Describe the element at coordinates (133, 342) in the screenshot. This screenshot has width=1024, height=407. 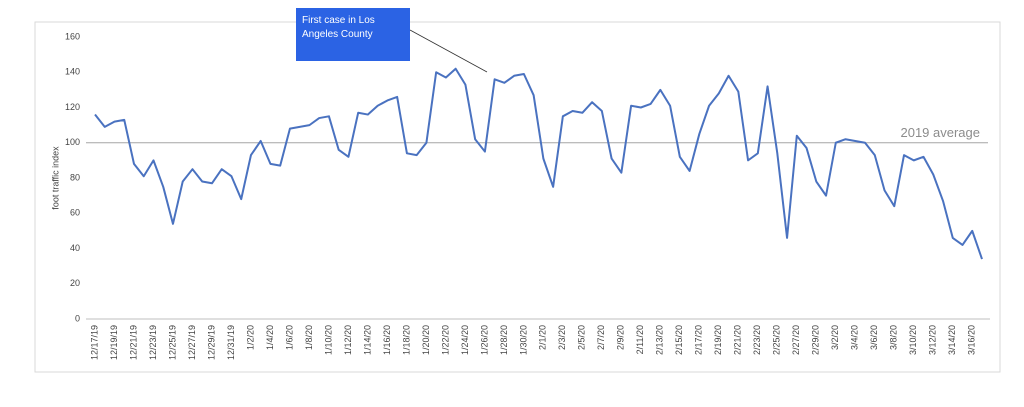
I see `x-tick-label: 12/21/19` at that location.